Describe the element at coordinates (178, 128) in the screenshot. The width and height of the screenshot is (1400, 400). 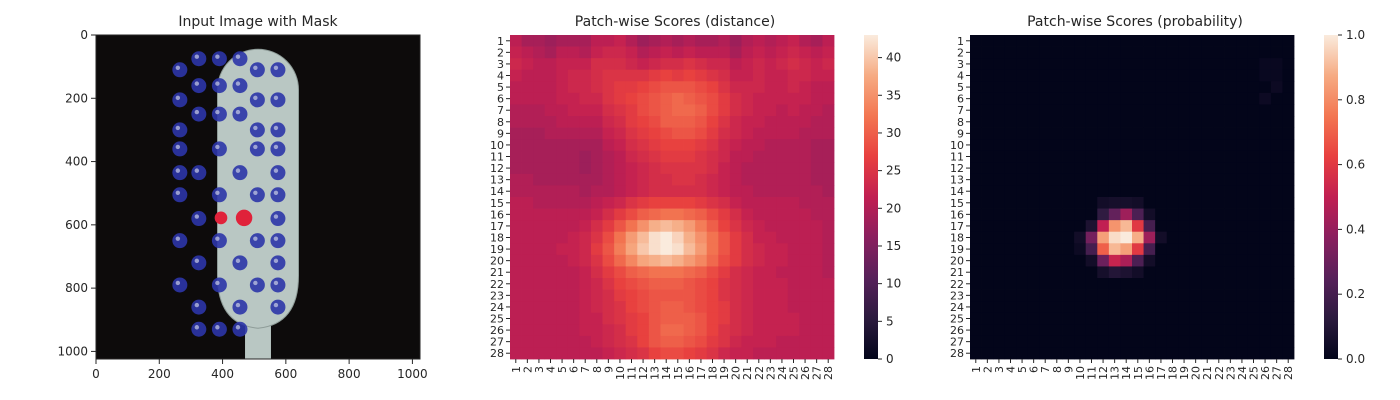
I see `bristle-highlight` at that location.